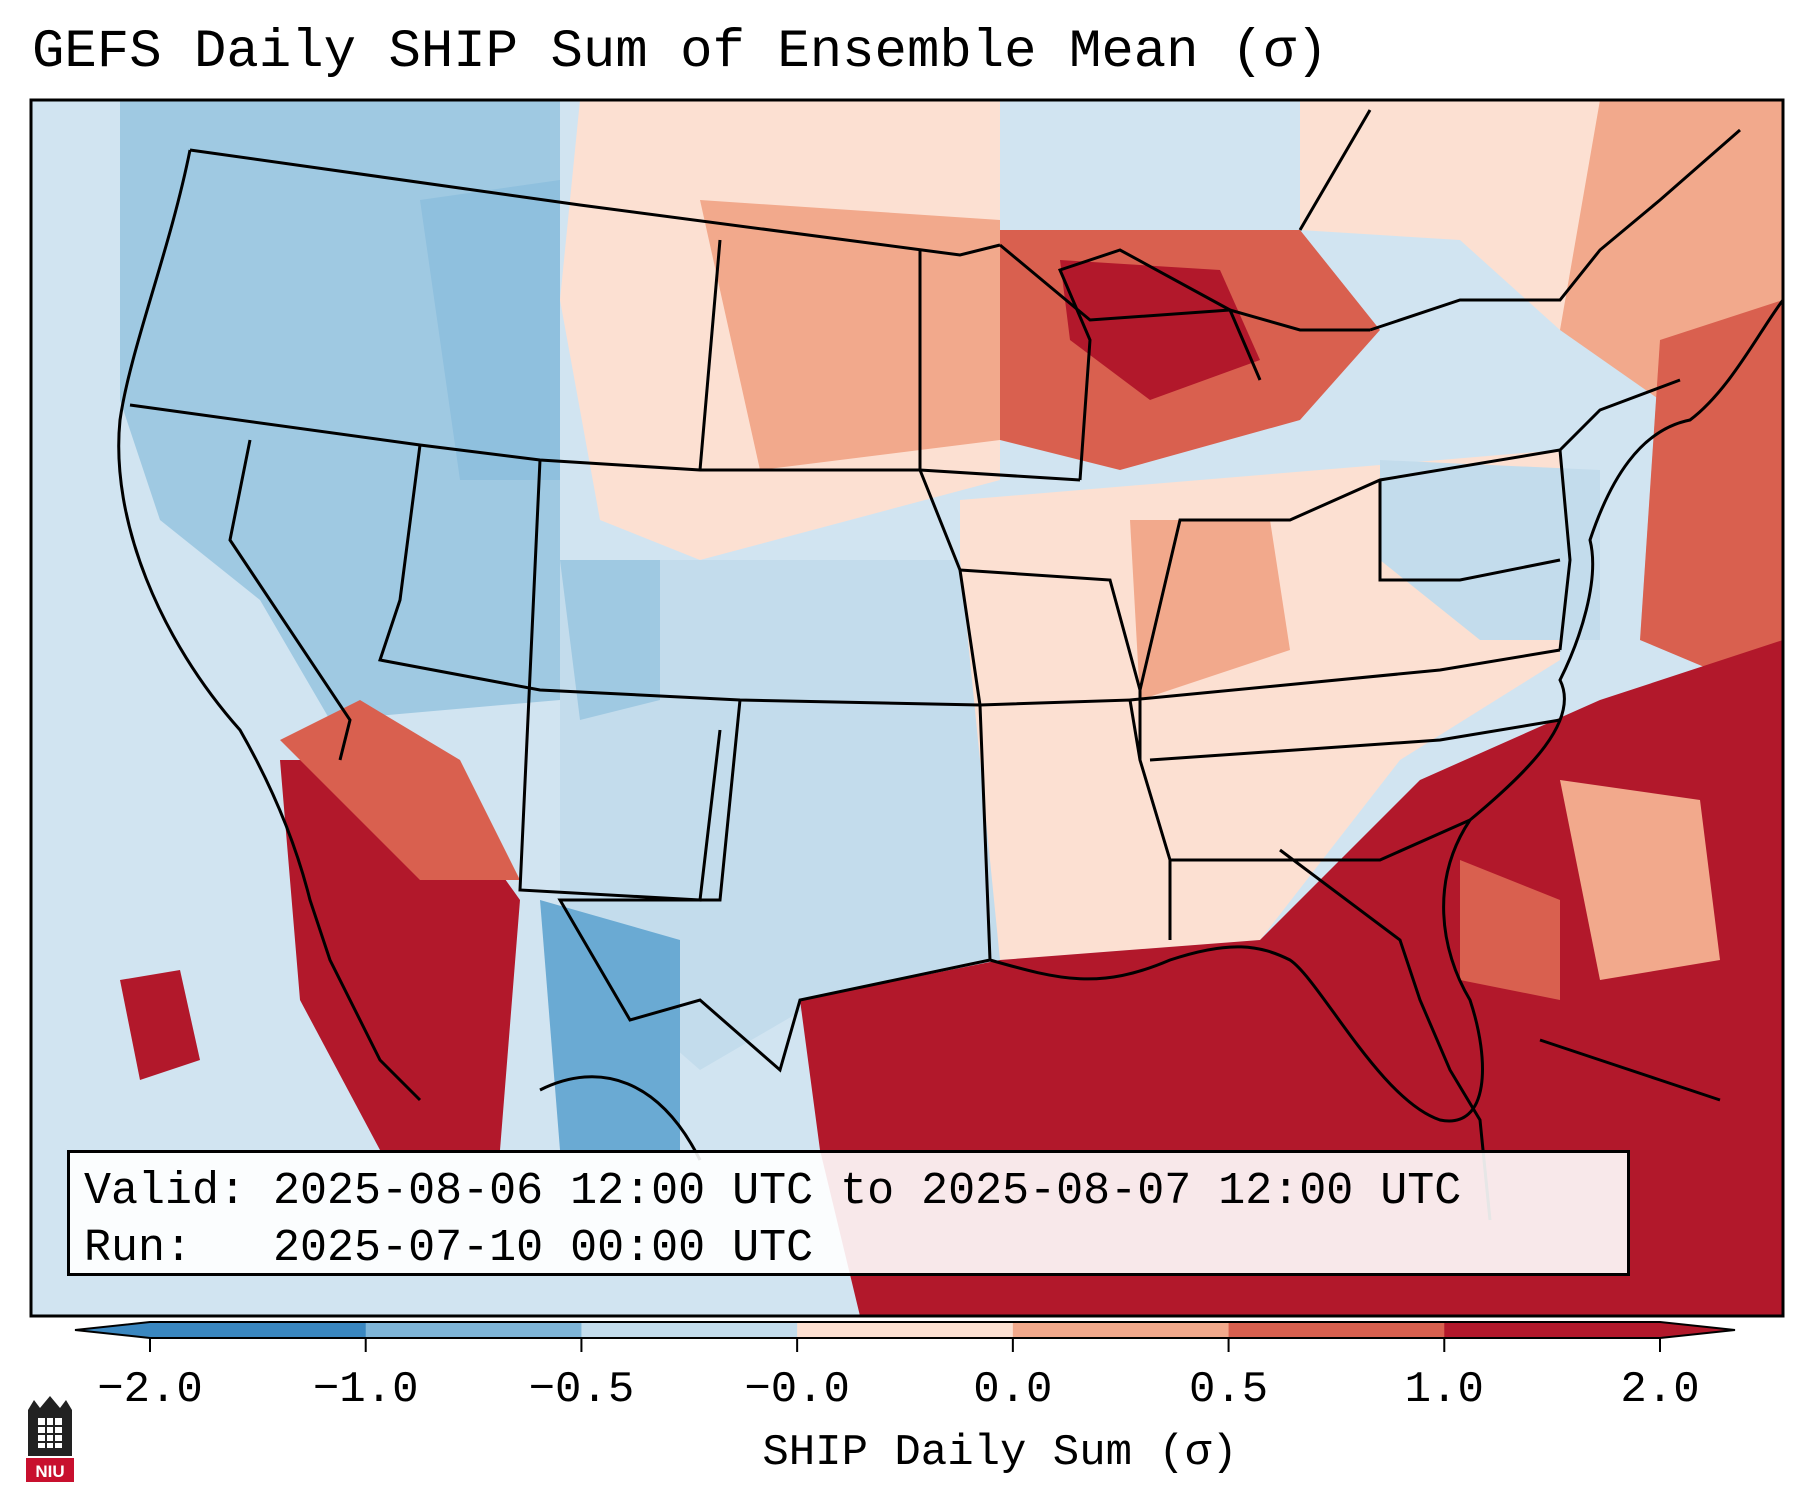 Image resolution: width=1803 pixels, height=1506 pixels. What do you see at coordinates (543, 1248) in the screenshot?
I see `run-value: 2025-07-10 00:00 UTC` at bounding box center [543, 1248].